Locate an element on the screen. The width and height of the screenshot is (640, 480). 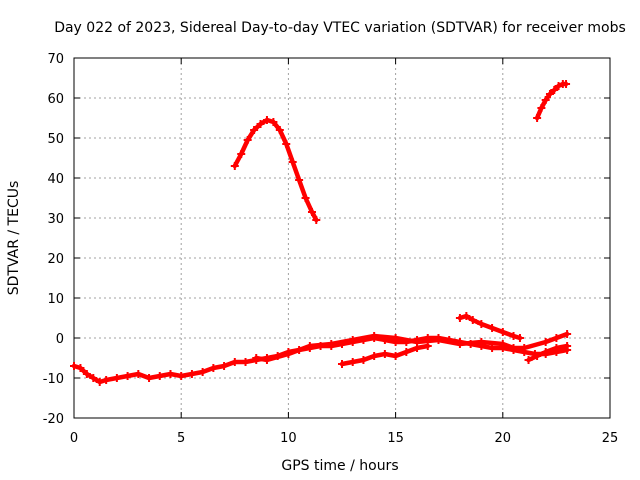
y-tick-label: 30 is located at coordinates (55, 219).